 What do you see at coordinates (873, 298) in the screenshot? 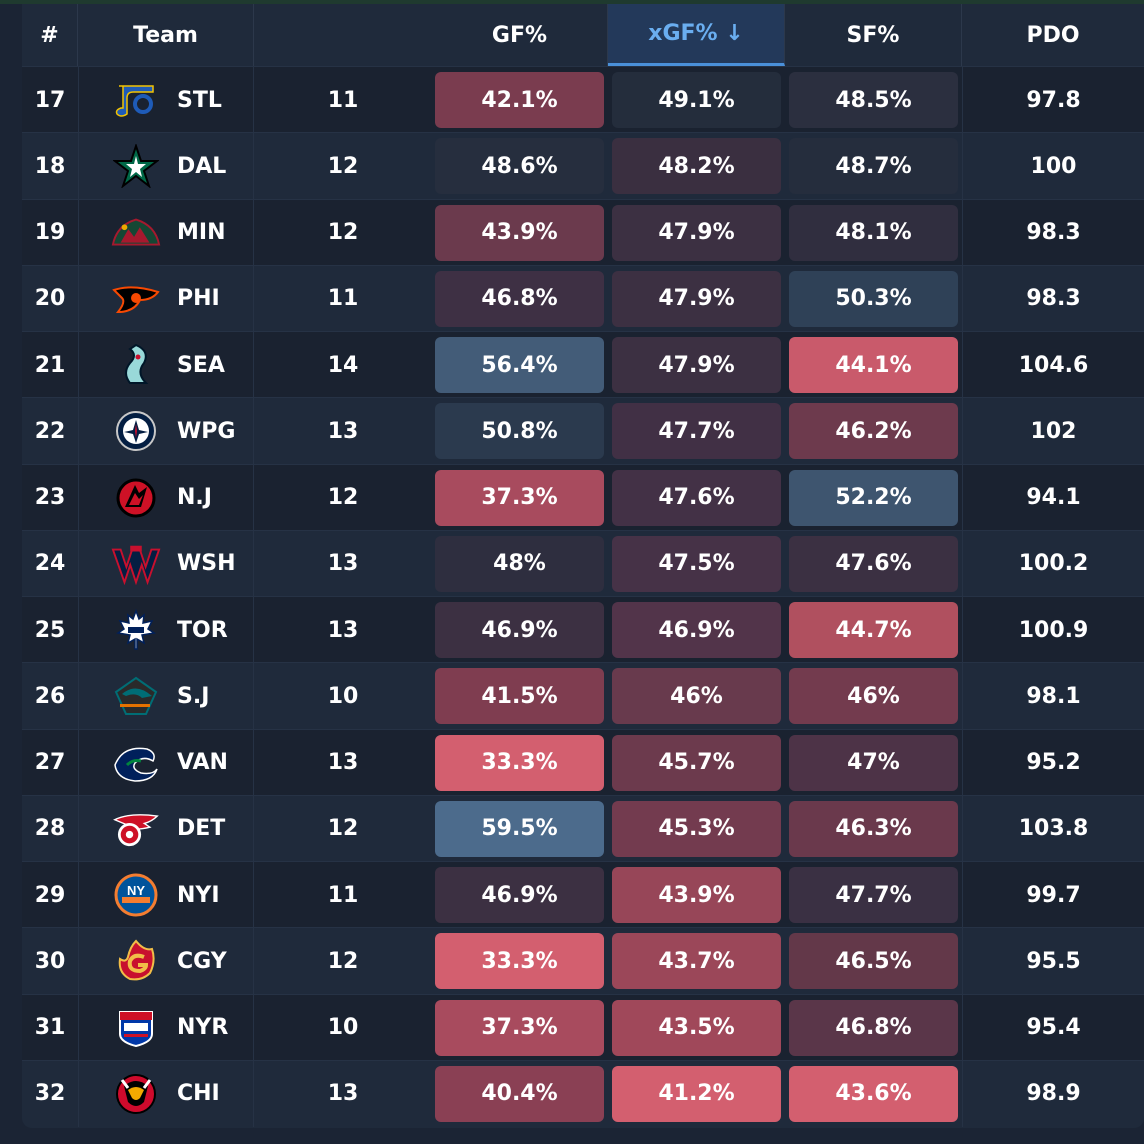
I see `sf-pct-cell: 50.3%` at bounding box center [873, 298].